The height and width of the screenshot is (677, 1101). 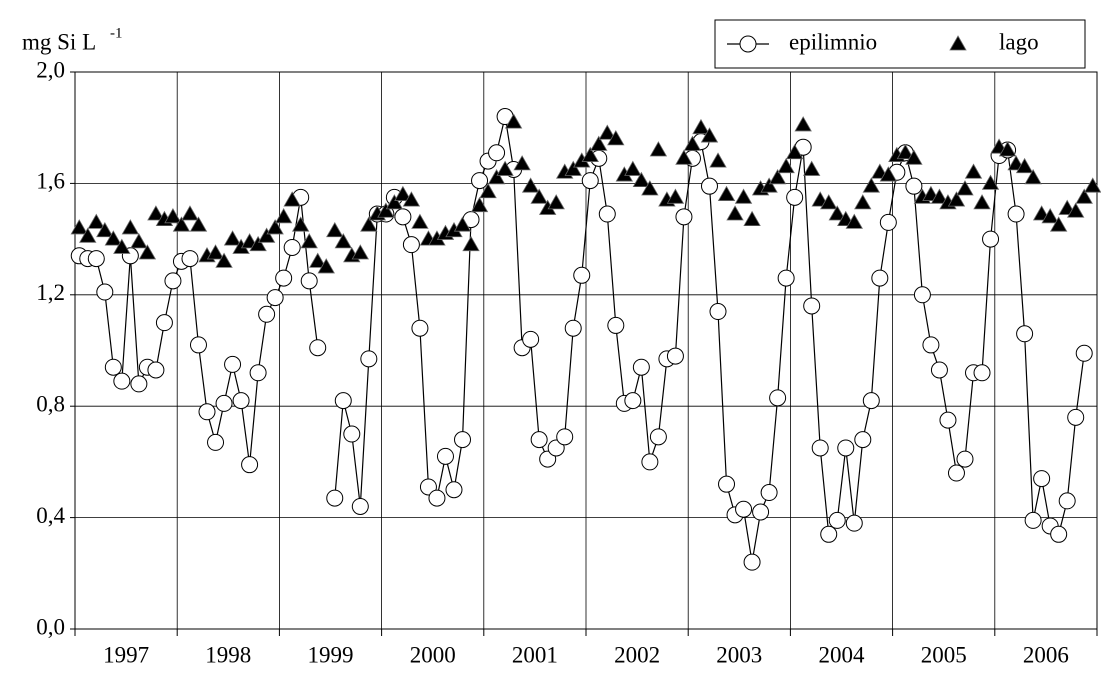 What do you see at coordinates (50, 626) in the screenshot?
I see `y-tick-label: 0,0` at bounding box center [50, 626].